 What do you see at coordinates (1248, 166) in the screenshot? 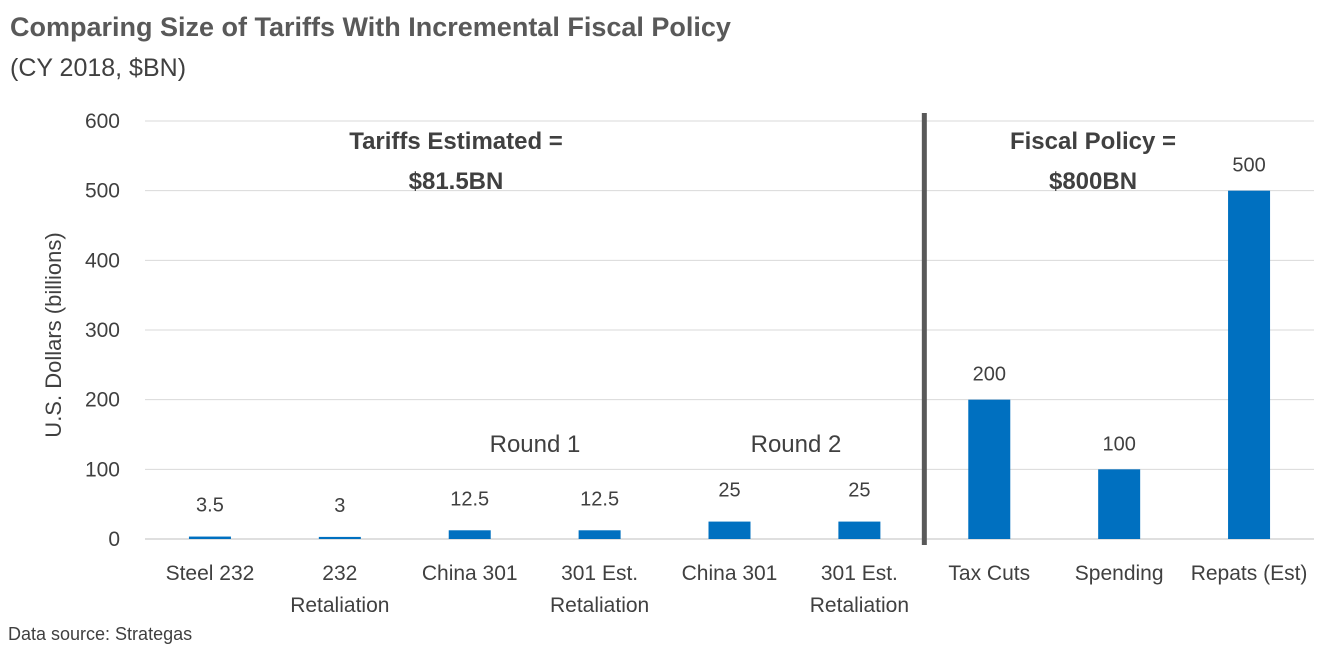
I see `bar-value-label: 500` at bounding box center [1248, 166].